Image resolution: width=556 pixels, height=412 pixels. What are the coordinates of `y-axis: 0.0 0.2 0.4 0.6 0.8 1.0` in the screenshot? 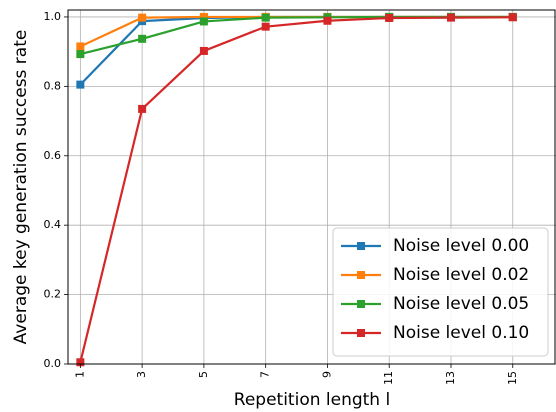 It's located at (56, 190).